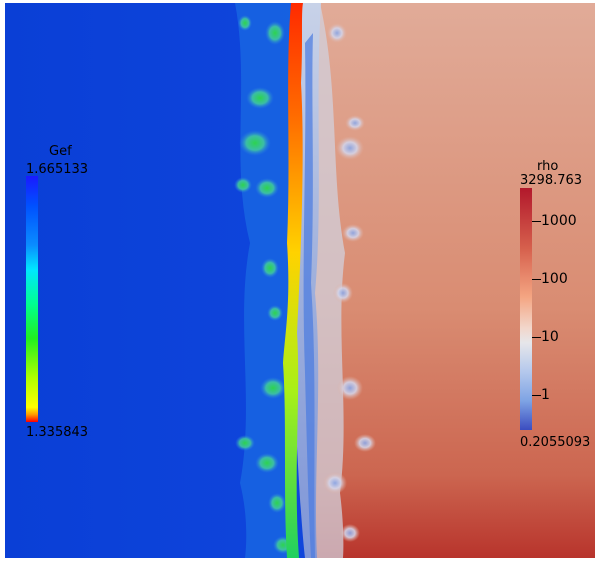 The image size is (600, 561). I want to click on rho-tick-10: 10, so click(550, 337).